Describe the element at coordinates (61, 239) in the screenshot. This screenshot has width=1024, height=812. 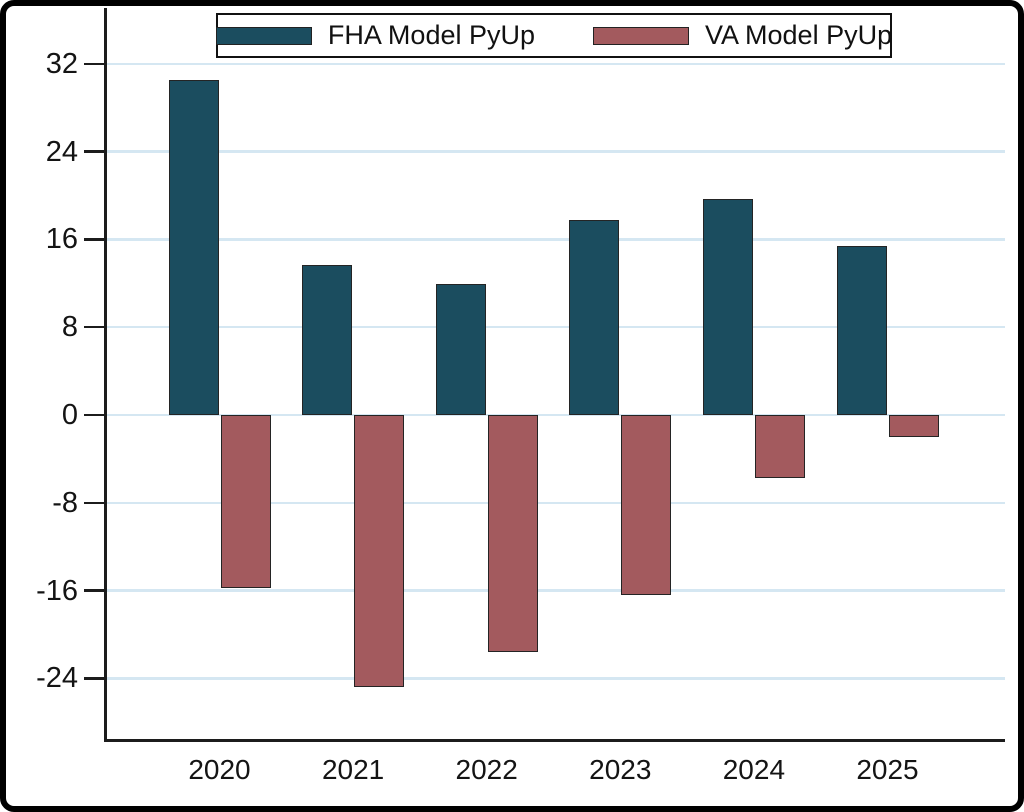
I see `y-tick-label-16: 16` at that location.